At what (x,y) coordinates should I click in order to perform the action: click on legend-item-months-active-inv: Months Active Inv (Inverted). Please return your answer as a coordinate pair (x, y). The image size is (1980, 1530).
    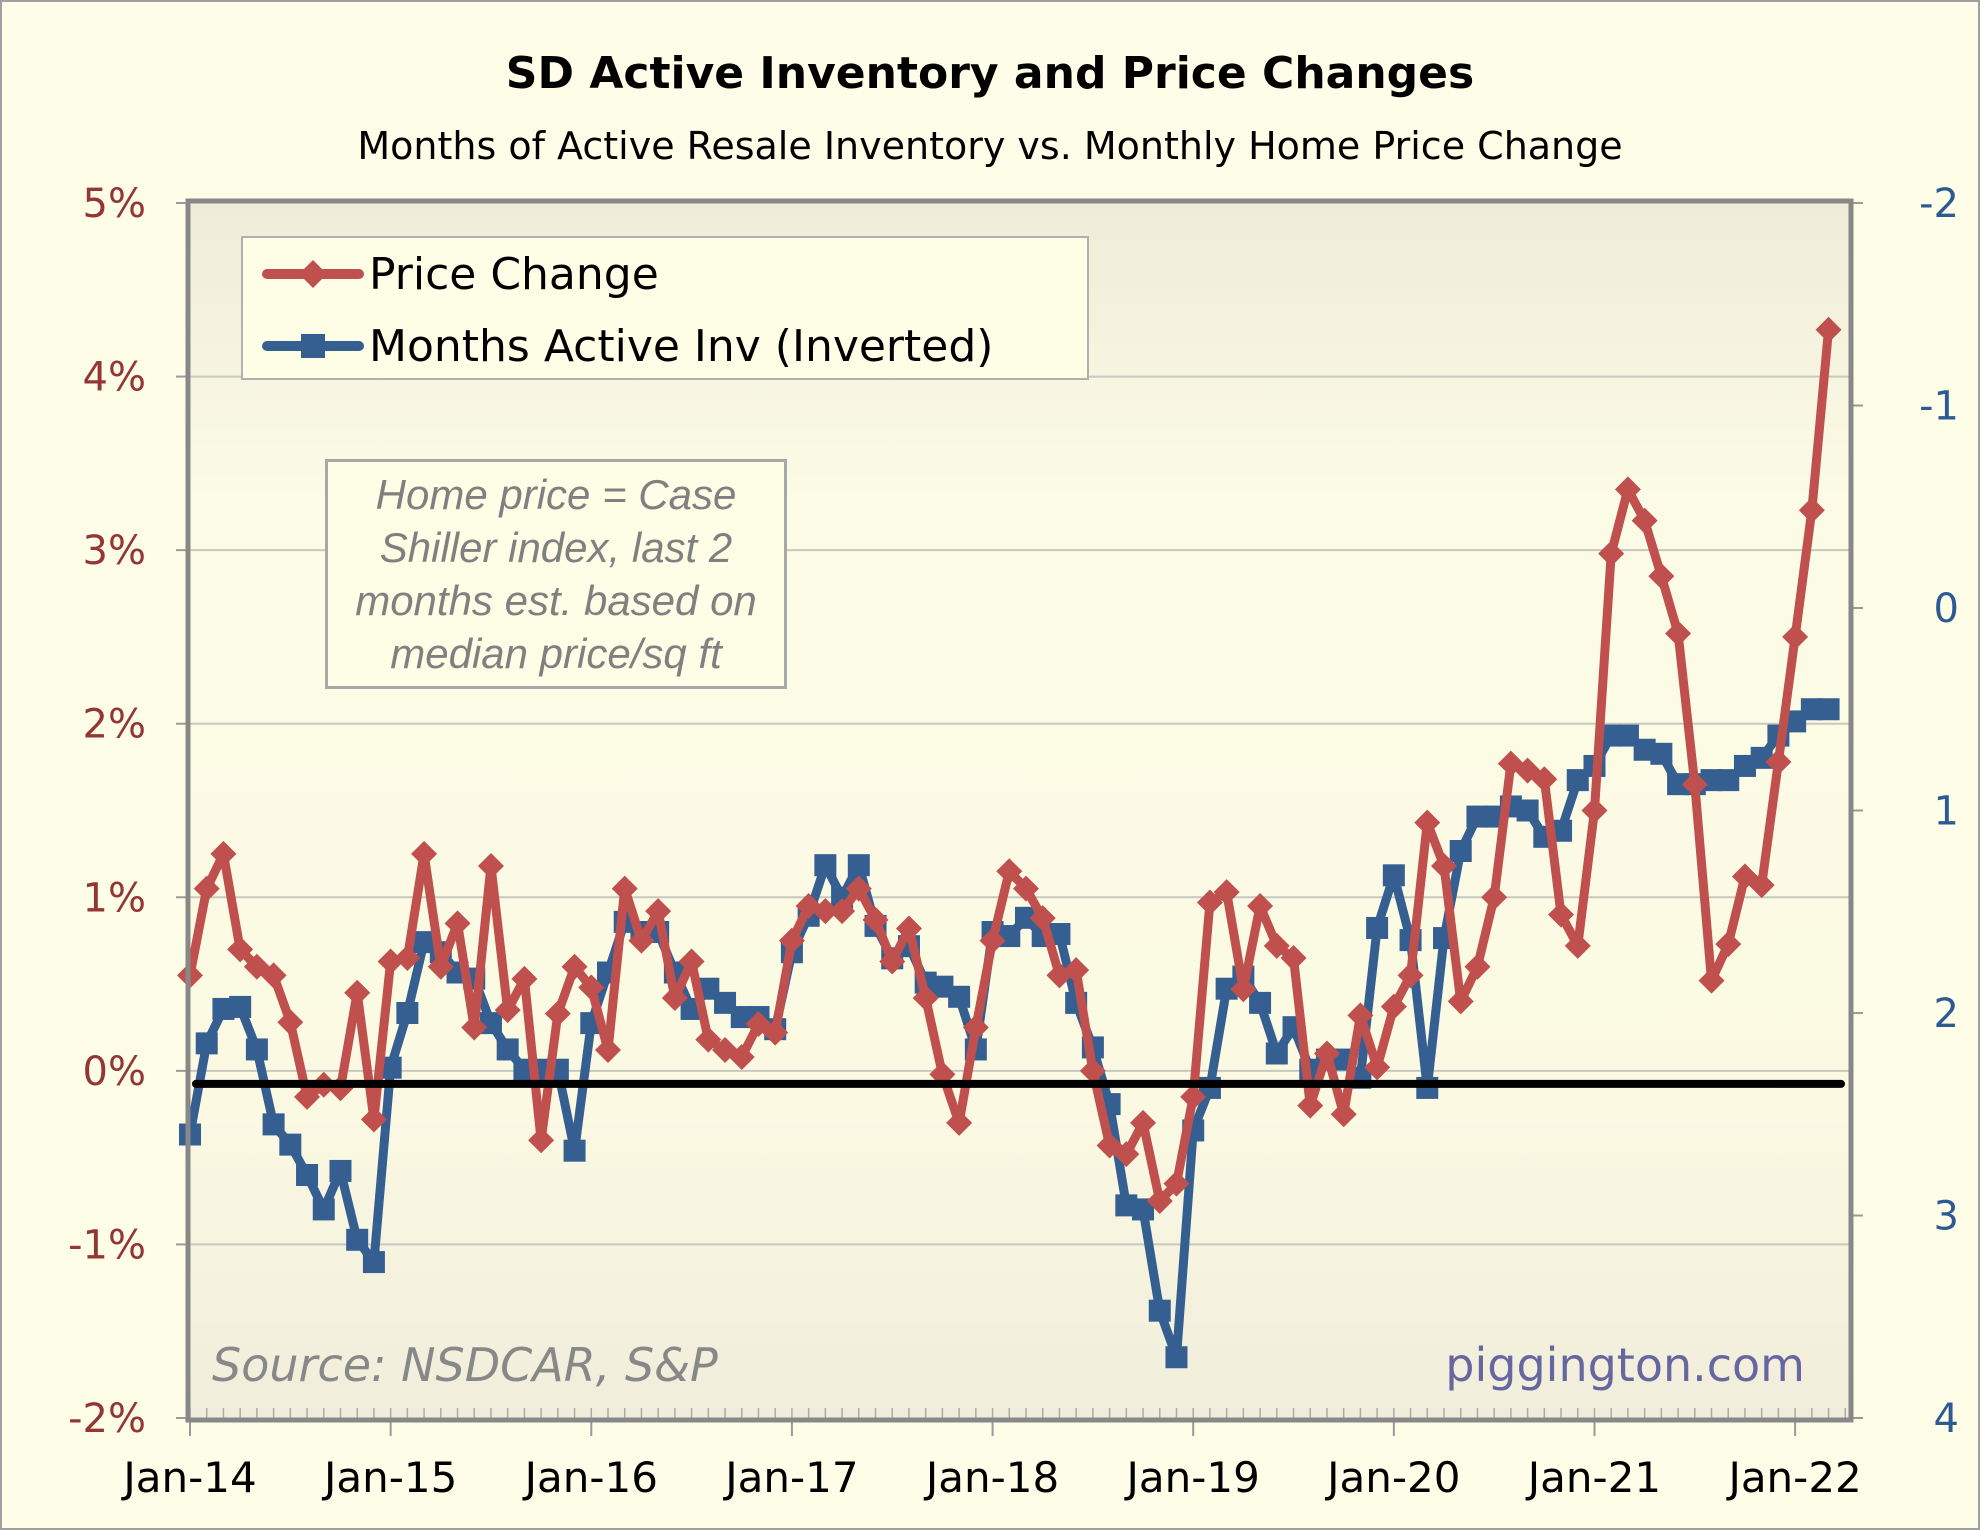
    Looking at the image, I should click on (627, 346).